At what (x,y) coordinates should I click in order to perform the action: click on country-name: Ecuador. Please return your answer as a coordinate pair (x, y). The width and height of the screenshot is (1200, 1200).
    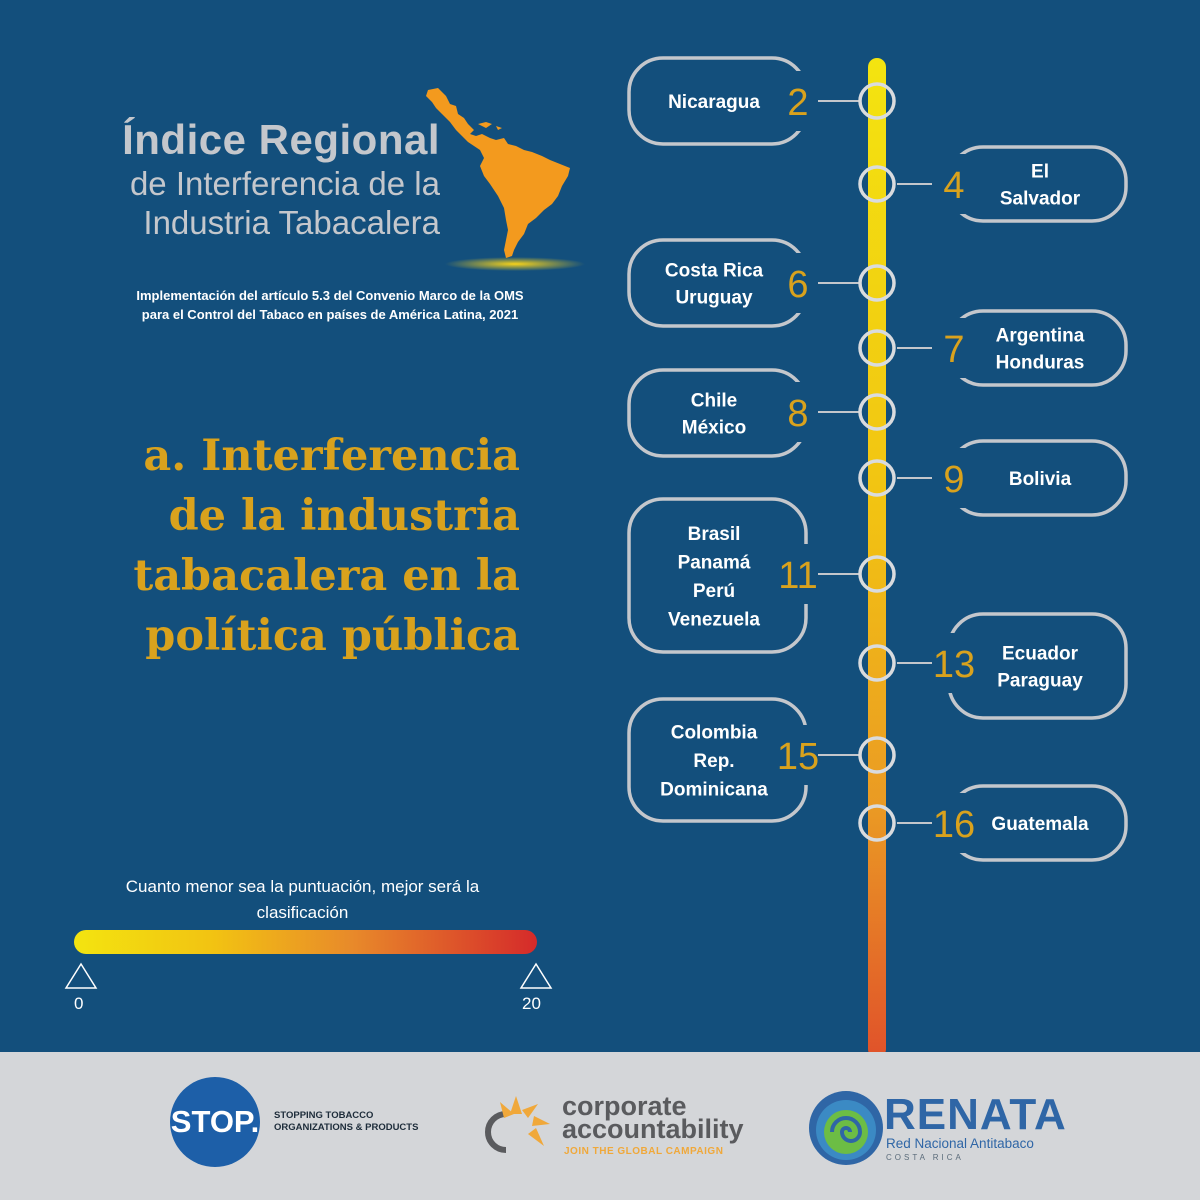
    Looking at the image, I should click on (1040, 654).